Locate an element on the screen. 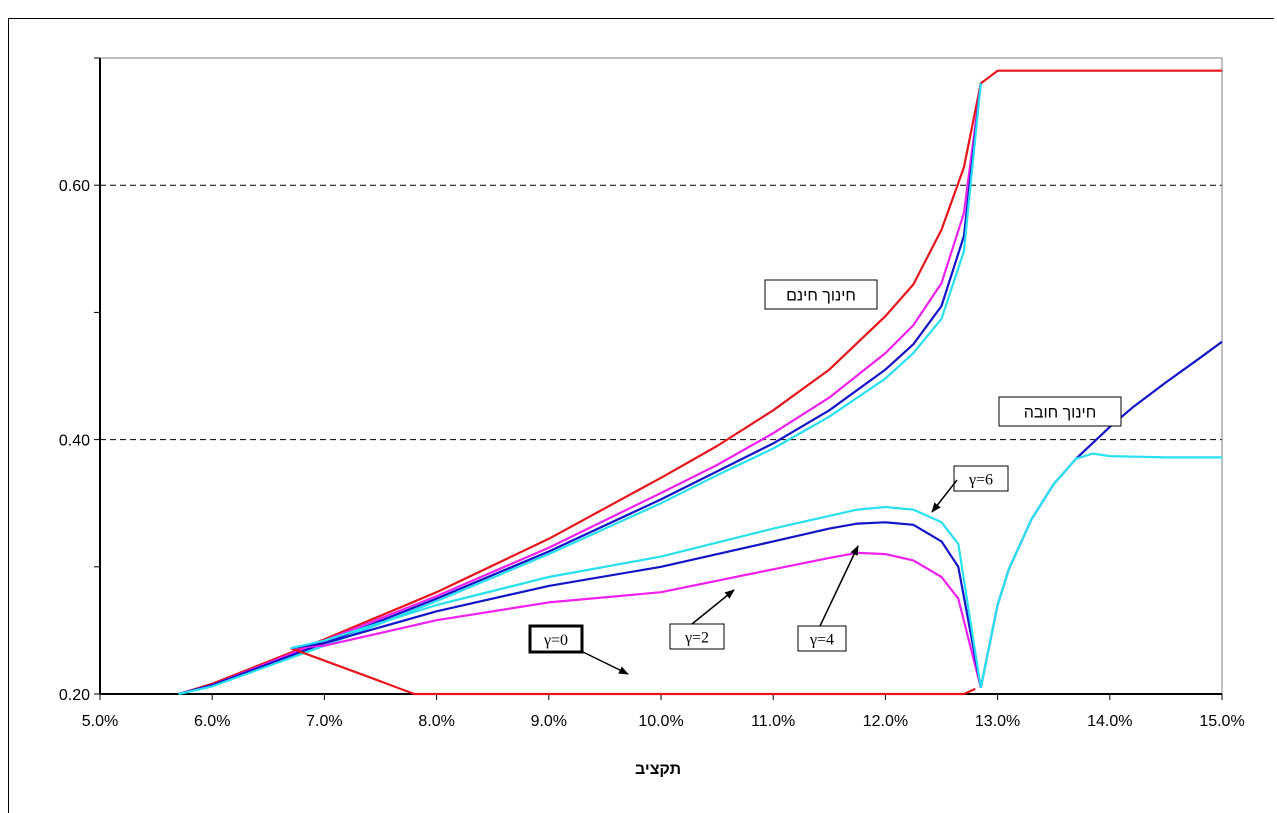 This screenshot has width=1277, height=813. annotation-comp: חינוך חובה is located at coordinates (1060, 411).